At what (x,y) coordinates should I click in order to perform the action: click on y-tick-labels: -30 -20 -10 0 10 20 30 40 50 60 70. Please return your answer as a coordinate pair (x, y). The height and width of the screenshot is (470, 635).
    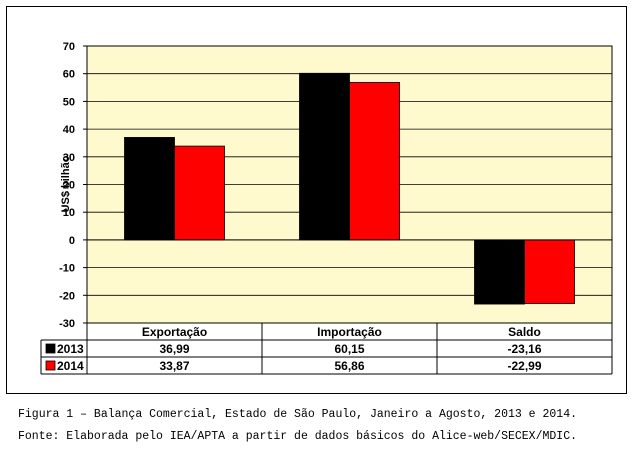
    Looking at the image, I should click on (73, 185).